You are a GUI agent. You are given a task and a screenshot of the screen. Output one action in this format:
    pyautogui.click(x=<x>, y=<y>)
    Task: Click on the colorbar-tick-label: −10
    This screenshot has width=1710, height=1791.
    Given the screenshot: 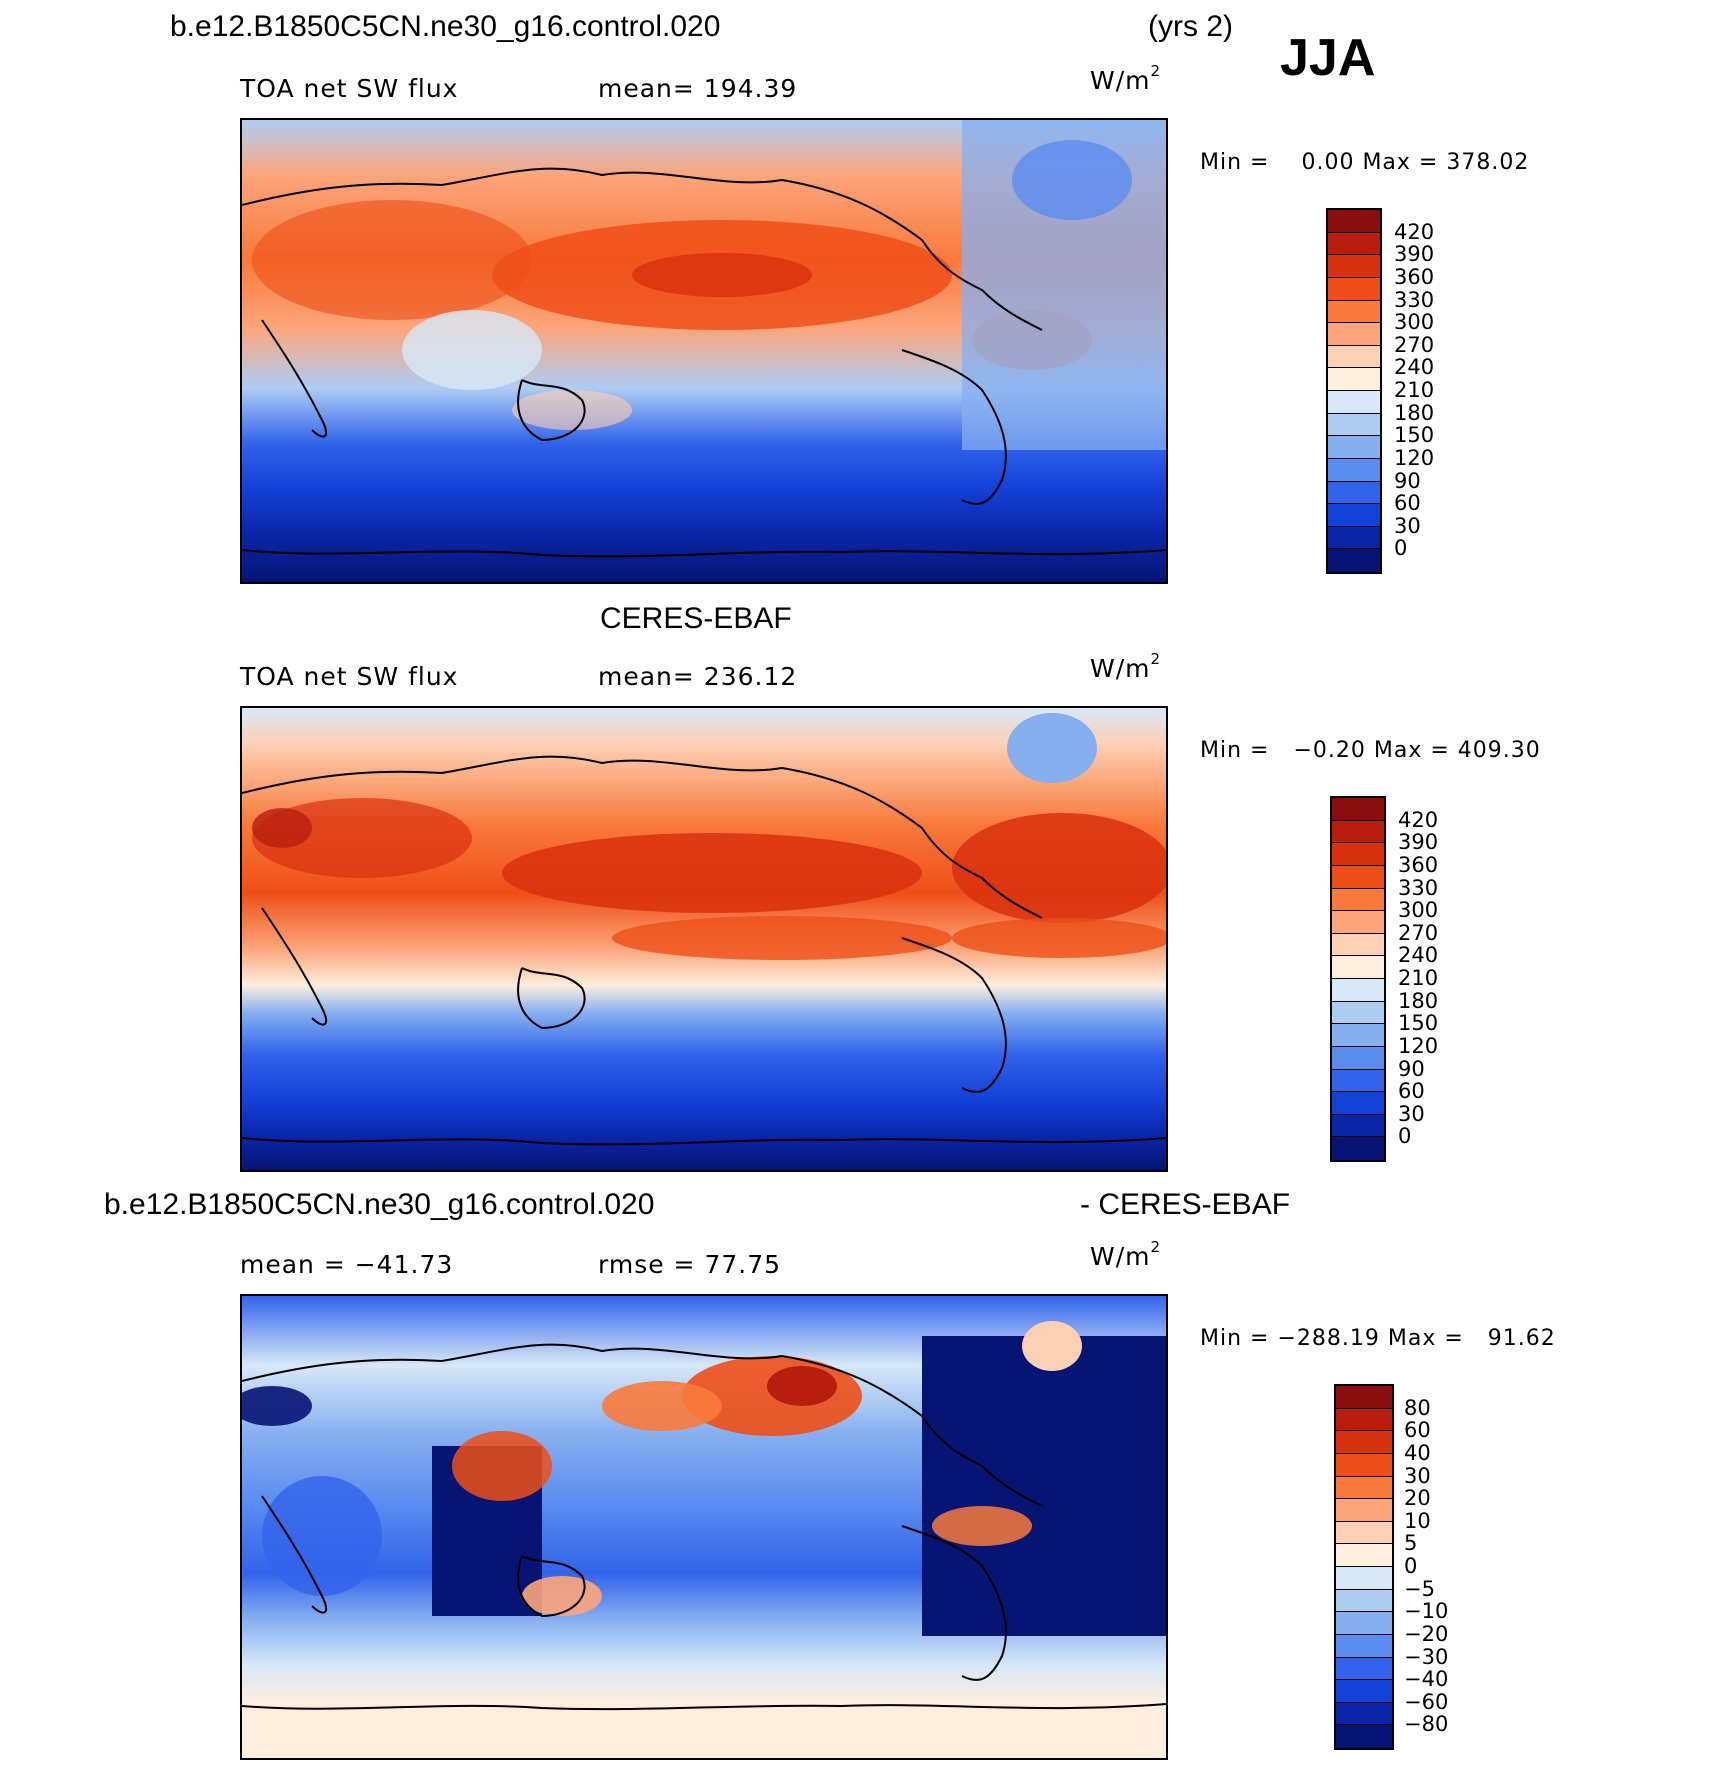 What is the action you would take?
    pyautogui.click(x=1426, y=1611)
    